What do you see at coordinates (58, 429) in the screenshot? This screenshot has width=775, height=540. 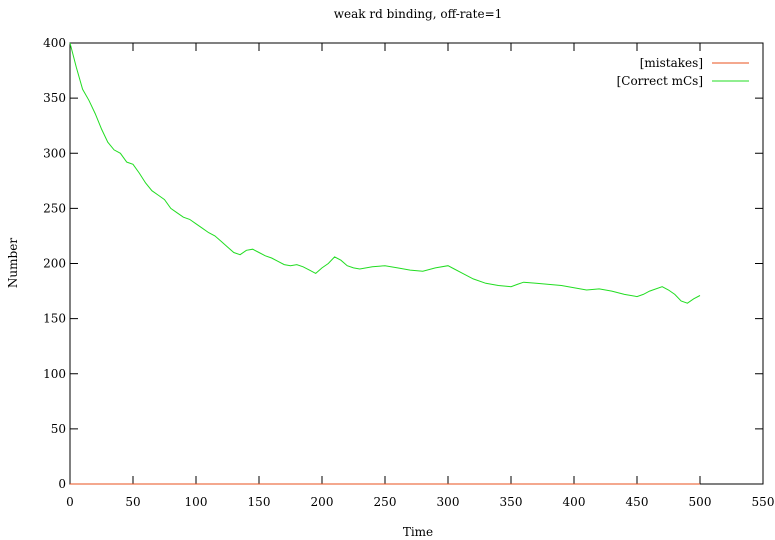 I see `y-tick-label: 50` at bounding box center [58, 429].